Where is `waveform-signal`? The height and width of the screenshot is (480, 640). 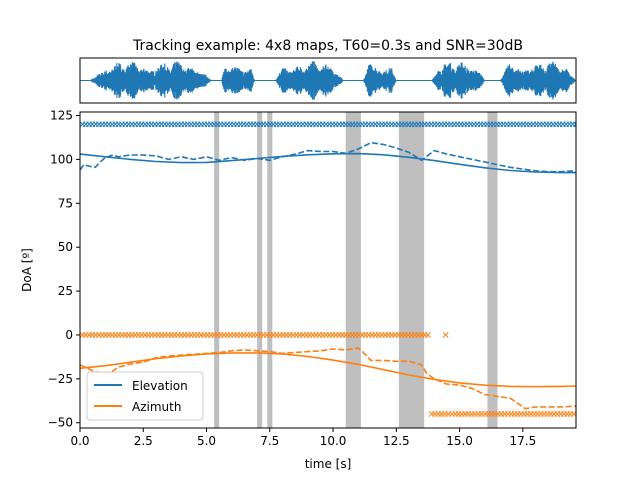 waveform-signal is located at coordinates (332, 80).